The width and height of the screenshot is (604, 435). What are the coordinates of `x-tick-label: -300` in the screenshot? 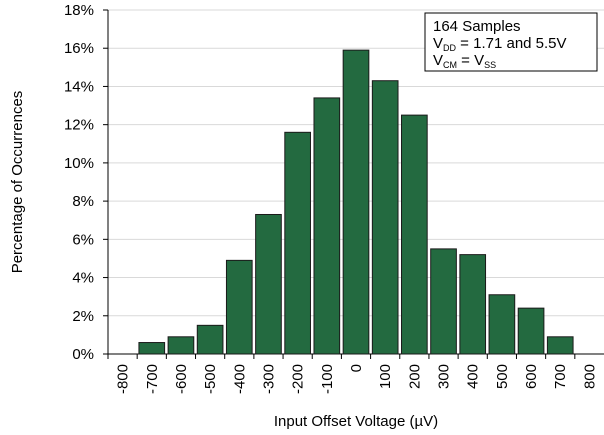 It's located at (268, 379).